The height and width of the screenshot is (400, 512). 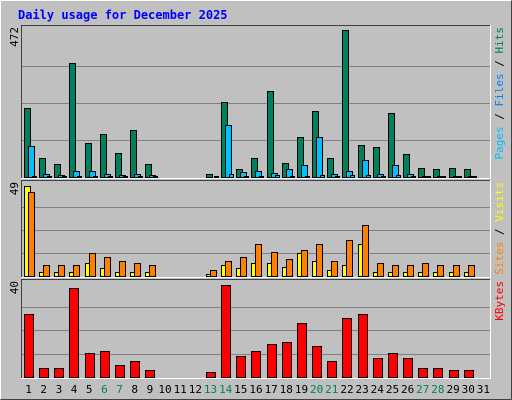 I want to click on x-tick-label: 7, so click(x=119, y=389).